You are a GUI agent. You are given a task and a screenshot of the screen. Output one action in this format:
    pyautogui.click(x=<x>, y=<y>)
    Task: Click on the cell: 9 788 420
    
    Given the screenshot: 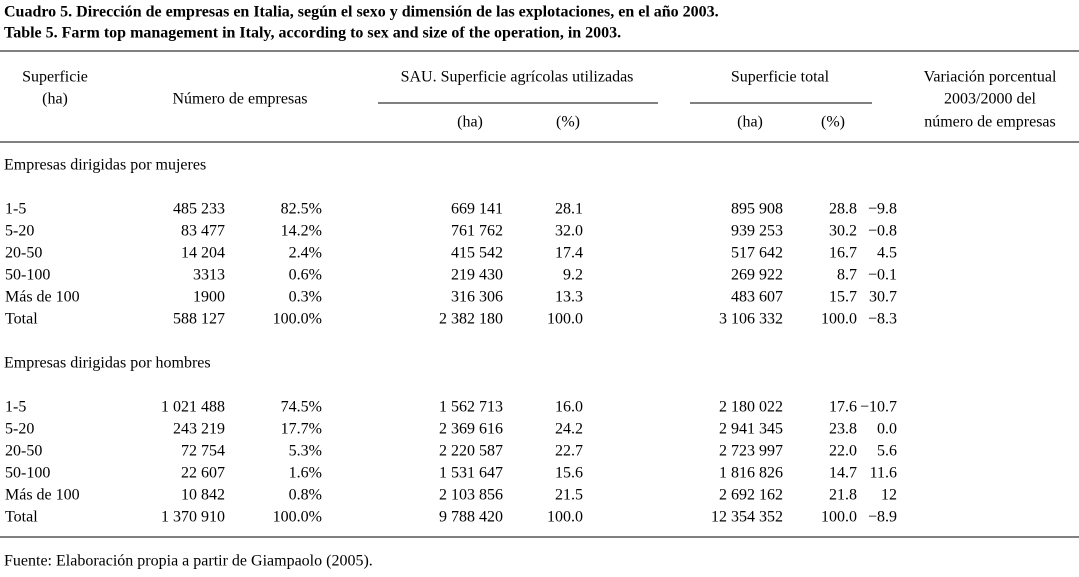 What is the action you would take?
    pyautogui.click(x=471, y=517)
    